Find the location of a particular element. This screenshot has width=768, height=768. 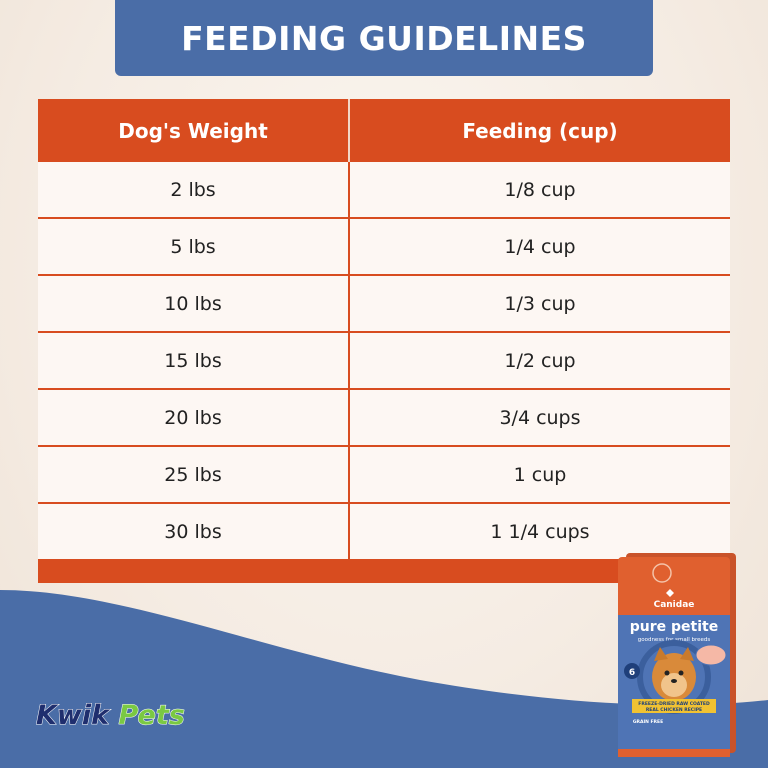

bag-tagline: goodness for small breeds is located at coordinates (674, 640).